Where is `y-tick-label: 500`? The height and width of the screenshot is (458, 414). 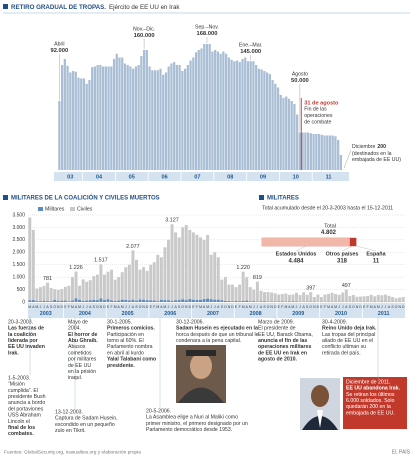
y-tick-label: 500 is located at coordinates (21, 290).